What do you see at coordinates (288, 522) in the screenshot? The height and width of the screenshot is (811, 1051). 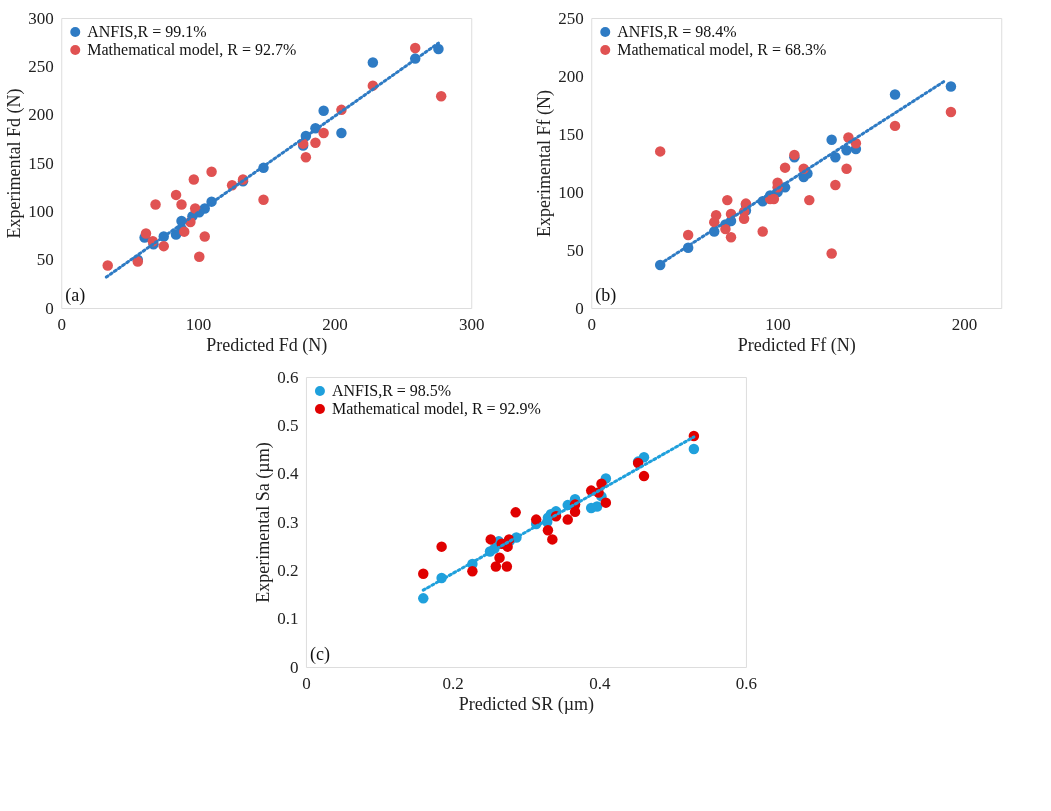 I see `y-tick-label: 0.3` at bounding box center [288, 522].